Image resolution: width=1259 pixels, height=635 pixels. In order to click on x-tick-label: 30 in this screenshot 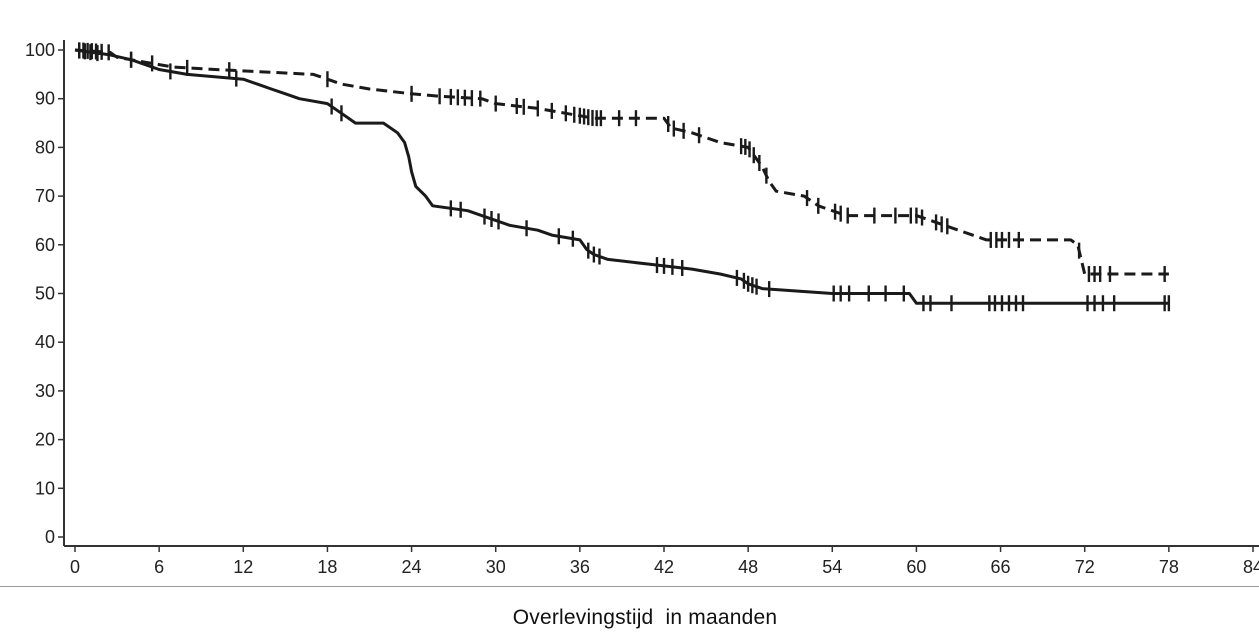, I will do `click(496, 567)`.